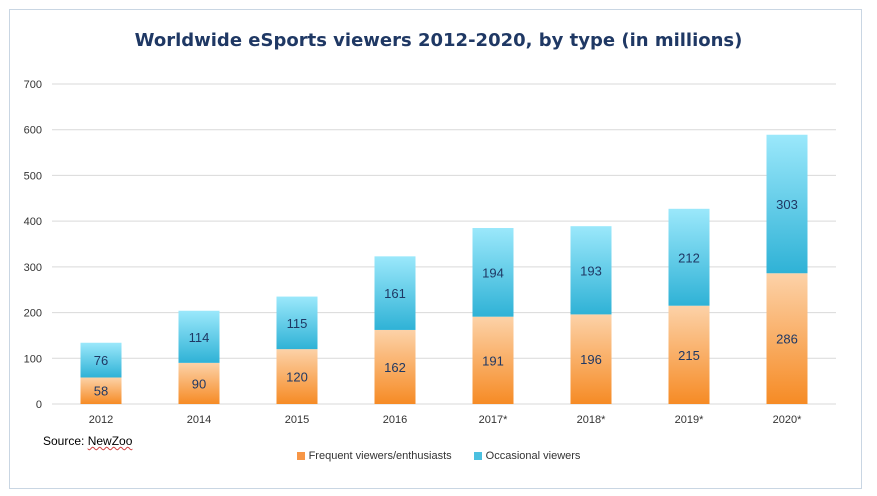 Image resolution: width=877 pixels, height=496 pixels. I want to click on data-label-frequent: 58, so click(101, 391).